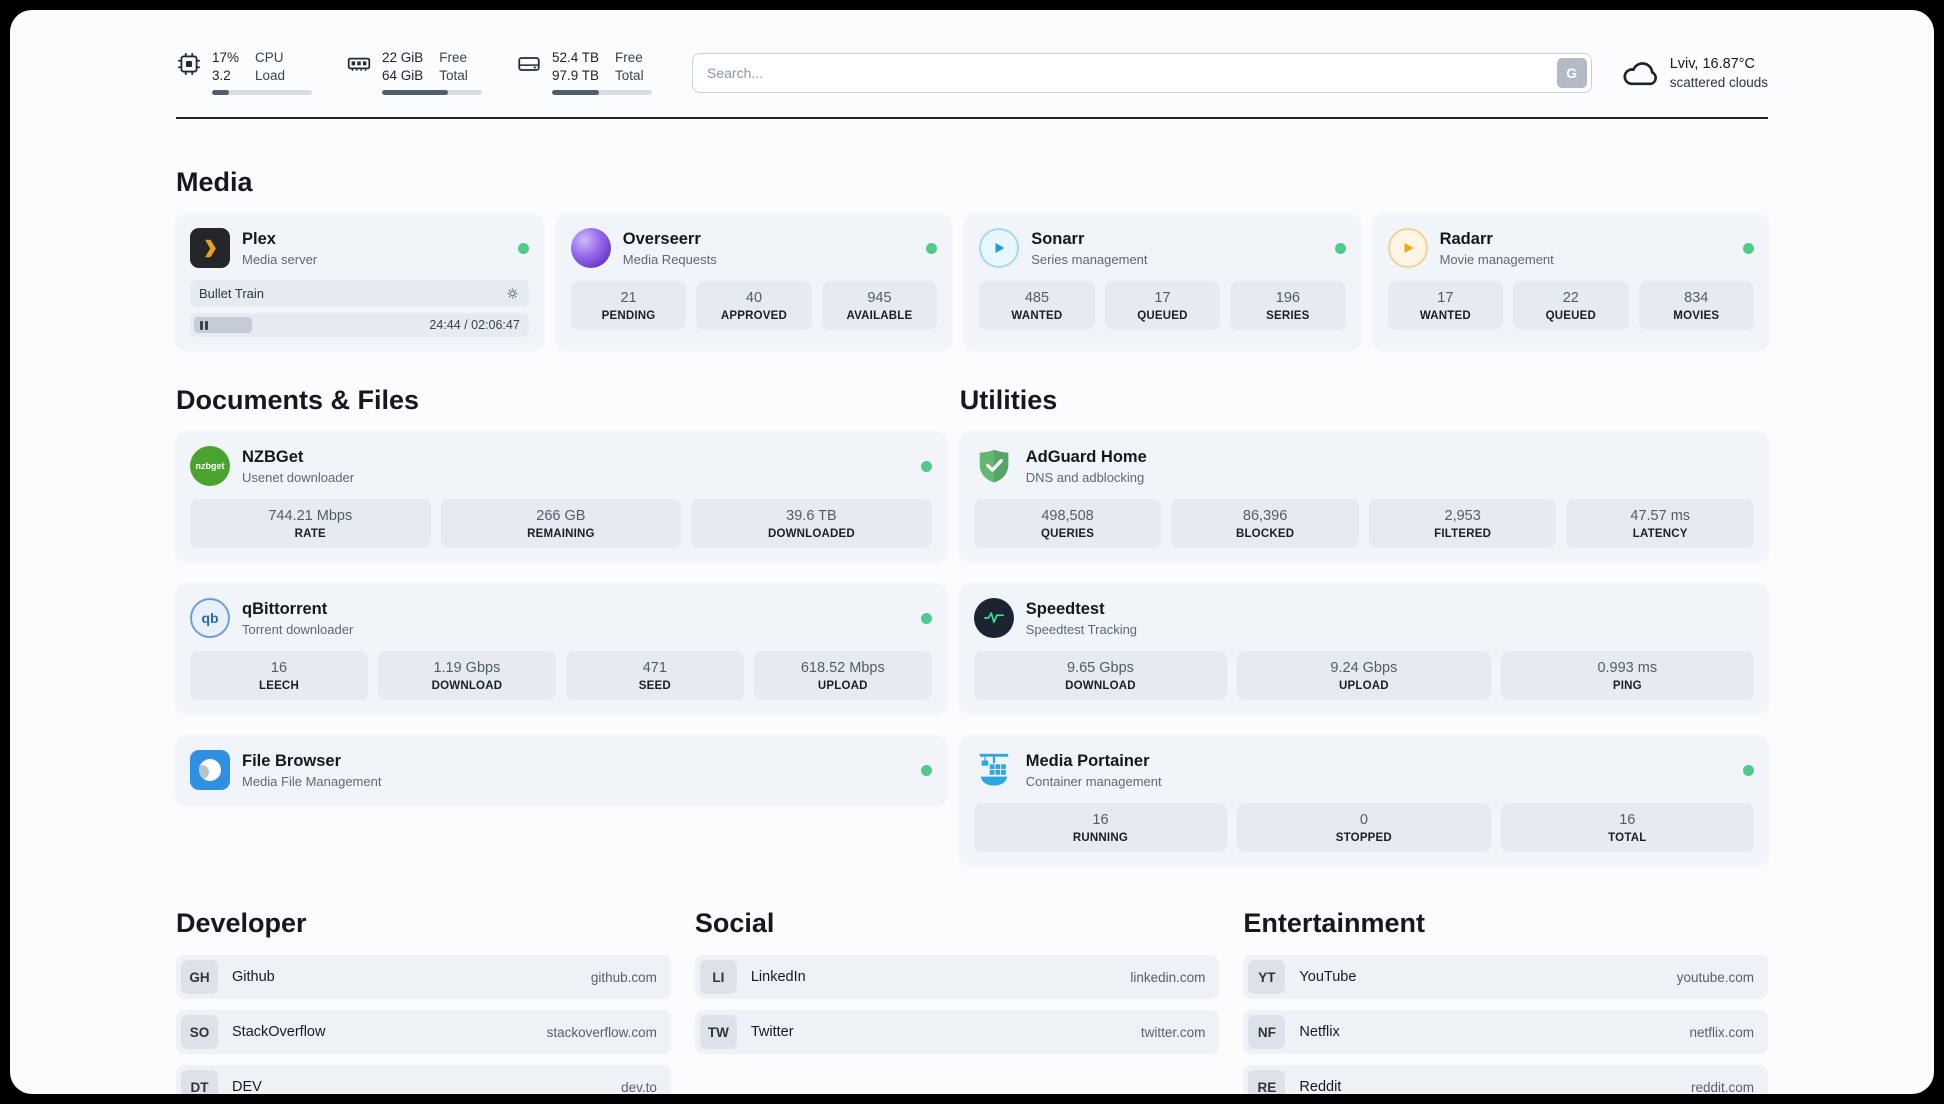  Describe the element at coordinates (669, 259) in the screenshot. I see `service-subtitle: Media Requests` at that location.